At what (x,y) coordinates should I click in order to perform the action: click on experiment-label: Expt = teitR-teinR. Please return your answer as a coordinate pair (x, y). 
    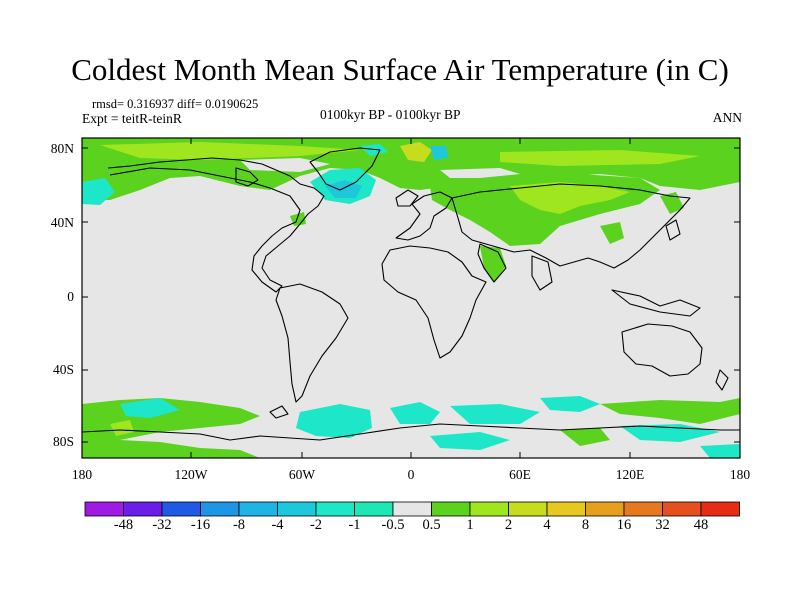
    Looking at the image, I should click on (132, 118).